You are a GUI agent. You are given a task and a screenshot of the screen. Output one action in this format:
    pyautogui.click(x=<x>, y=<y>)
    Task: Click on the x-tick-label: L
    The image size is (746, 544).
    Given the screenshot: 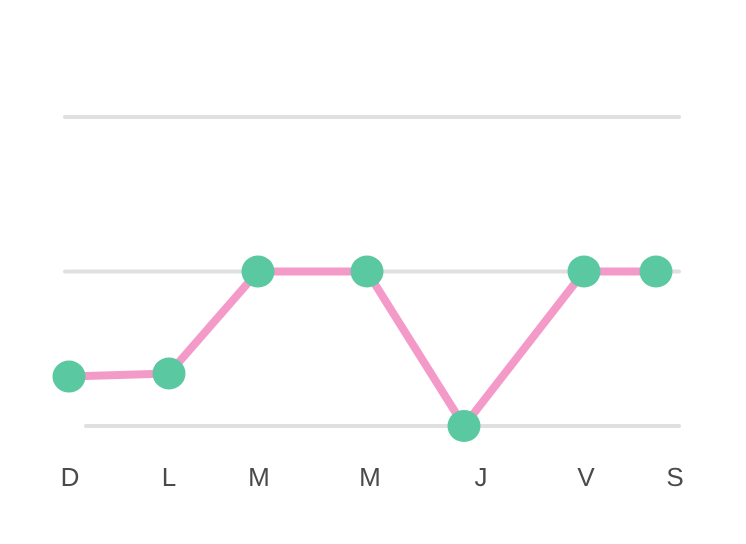 What is the action you would take?
    pyautogui.click(x=169, y=477)
    